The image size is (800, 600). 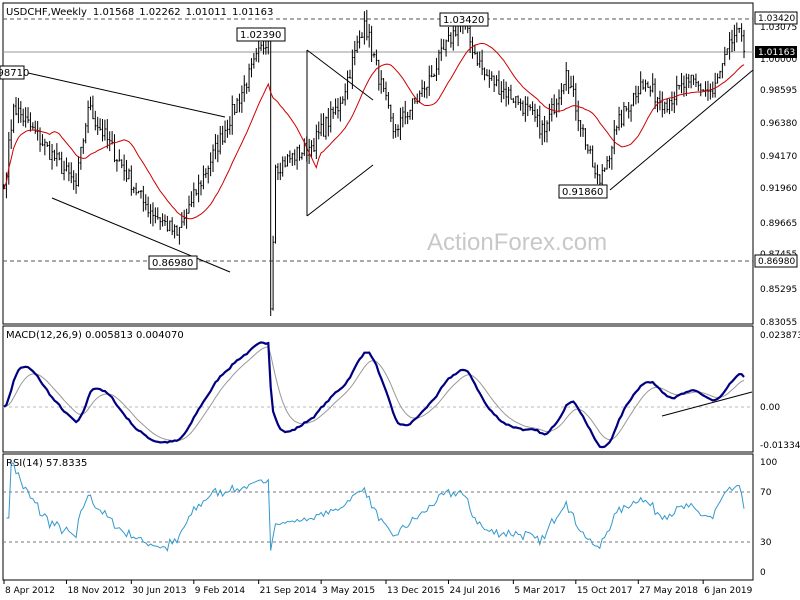 What do you see at coordinates (69, 12) in the screenshot?
I see `timeframe-label: Weekly` at bounding box center [69, 12].